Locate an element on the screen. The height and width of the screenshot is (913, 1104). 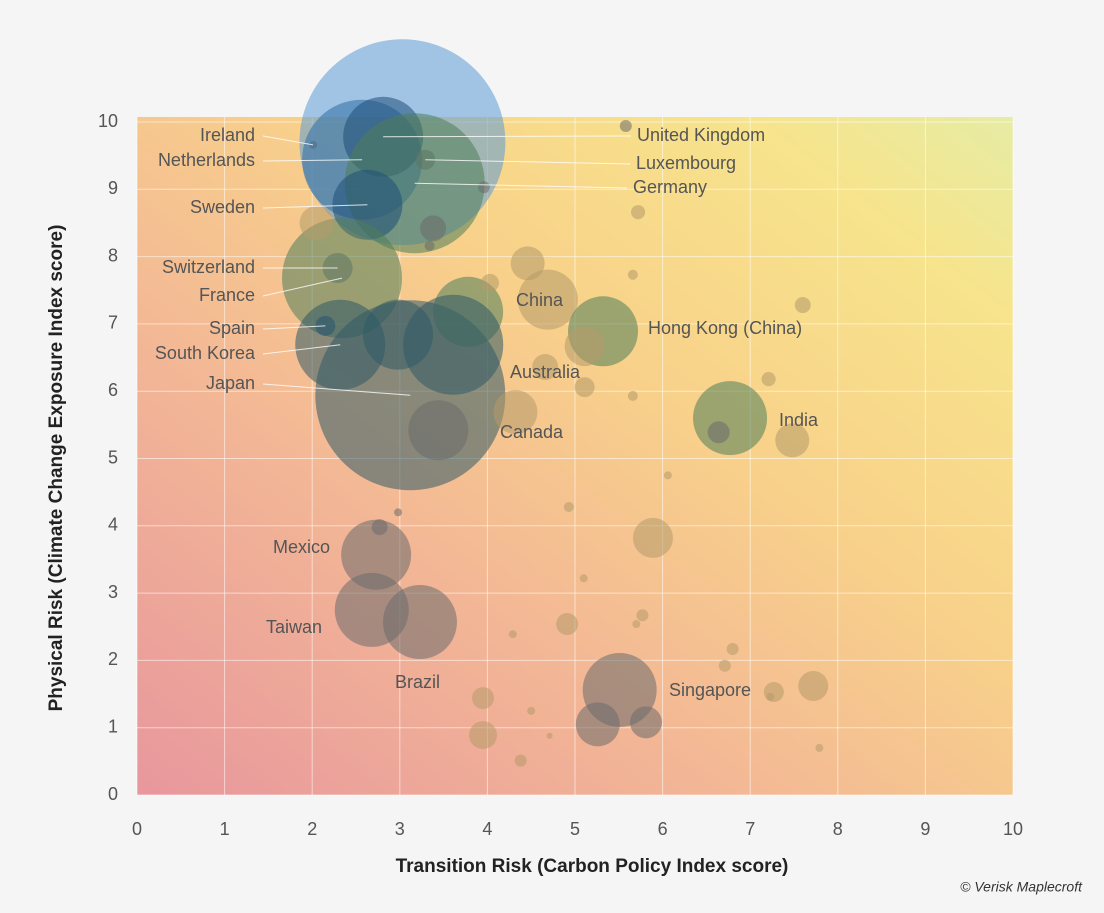
x-tick-label: 0 is located at coordinates (137, 829).